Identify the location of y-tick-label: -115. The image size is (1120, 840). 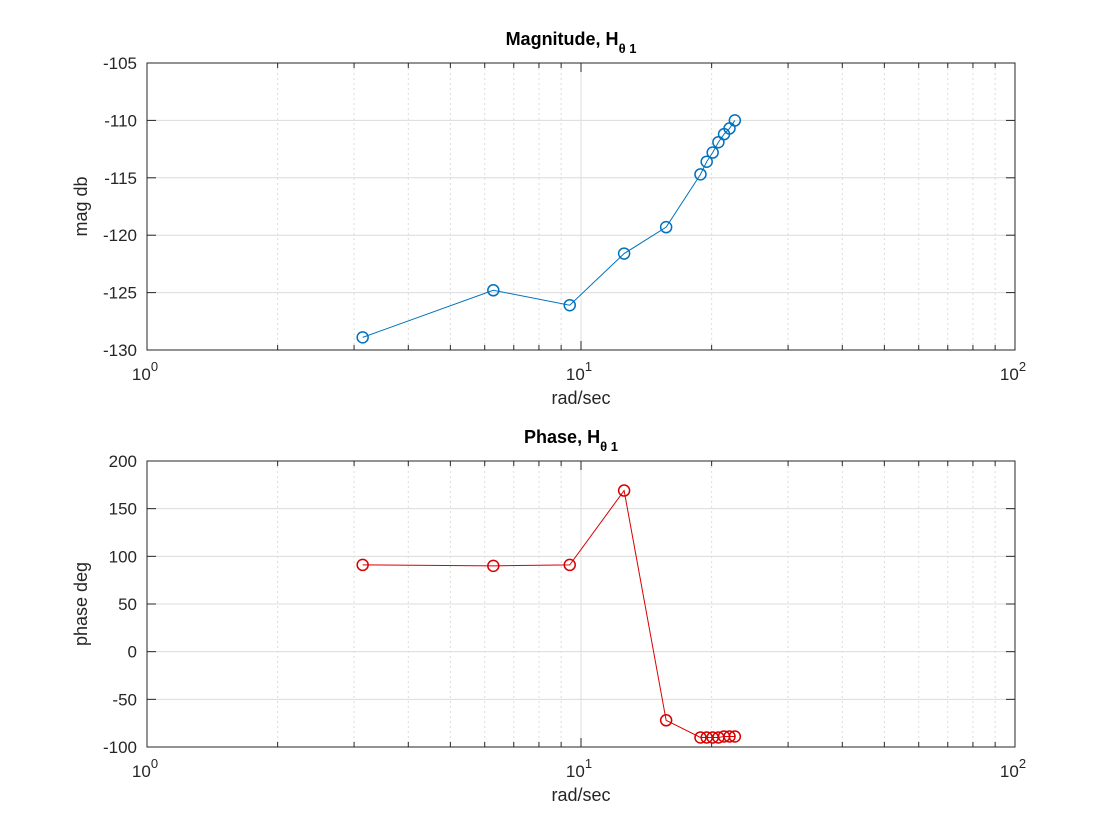
(120, 178).